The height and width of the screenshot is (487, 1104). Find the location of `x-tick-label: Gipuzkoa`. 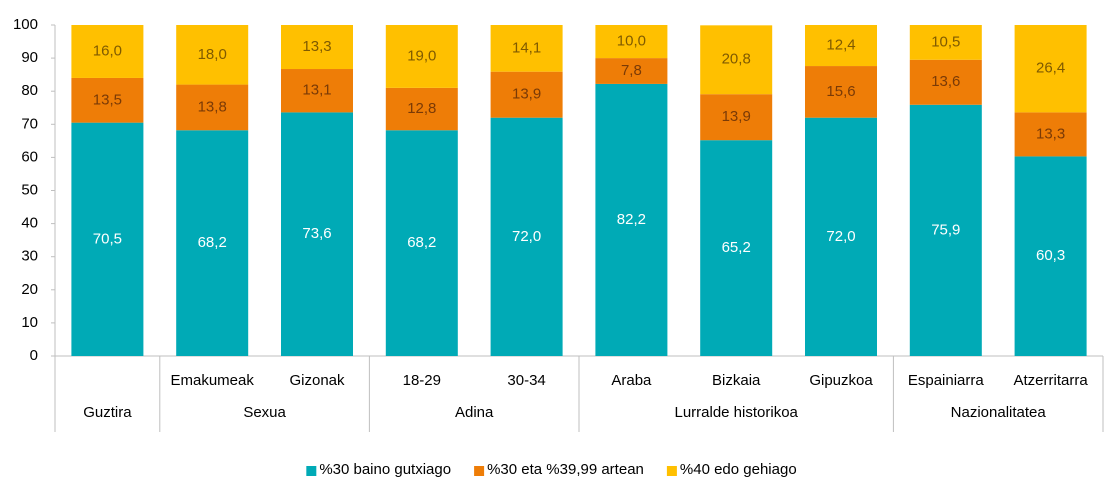

x-tick-label: Gipuzkoa is located at coordinates (841, 380).